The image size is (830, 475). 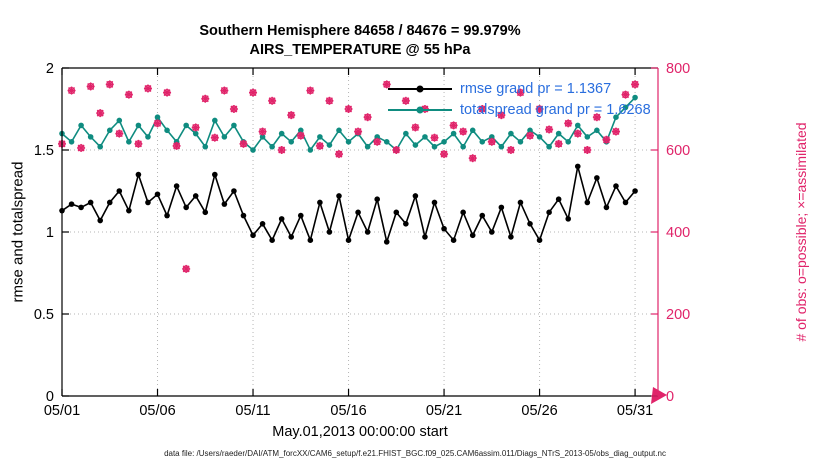 I want to click on svg-text: 05/06, so click(x=157, y=411).